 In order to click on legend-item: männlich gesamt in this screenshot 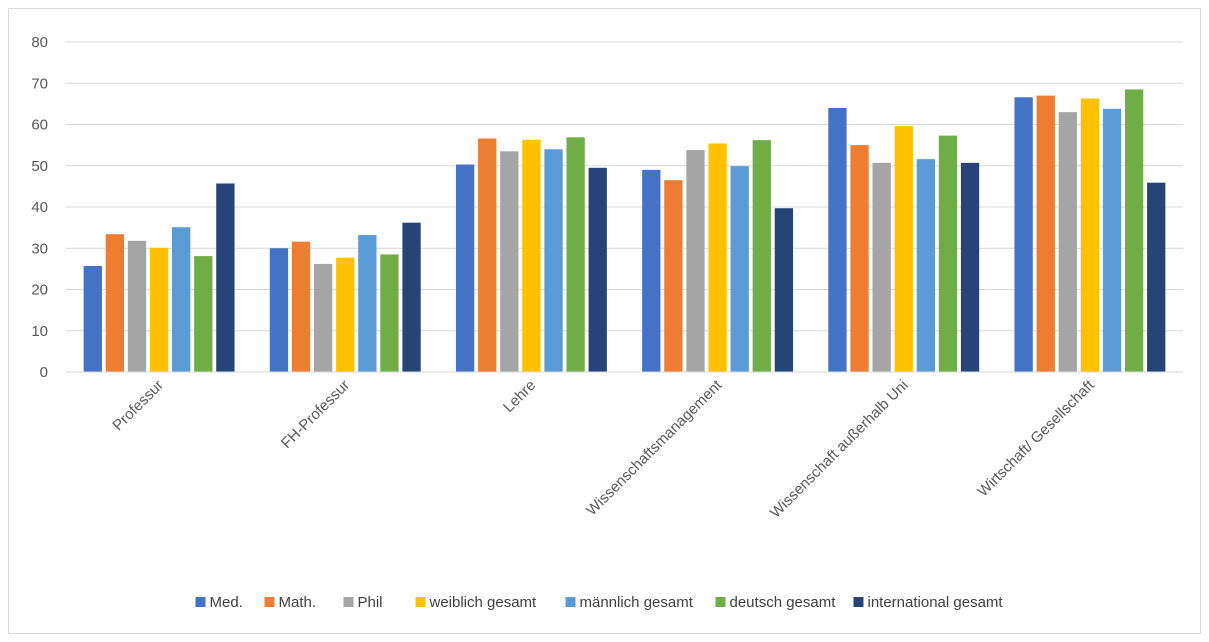, I will do `click(629, 602)`.